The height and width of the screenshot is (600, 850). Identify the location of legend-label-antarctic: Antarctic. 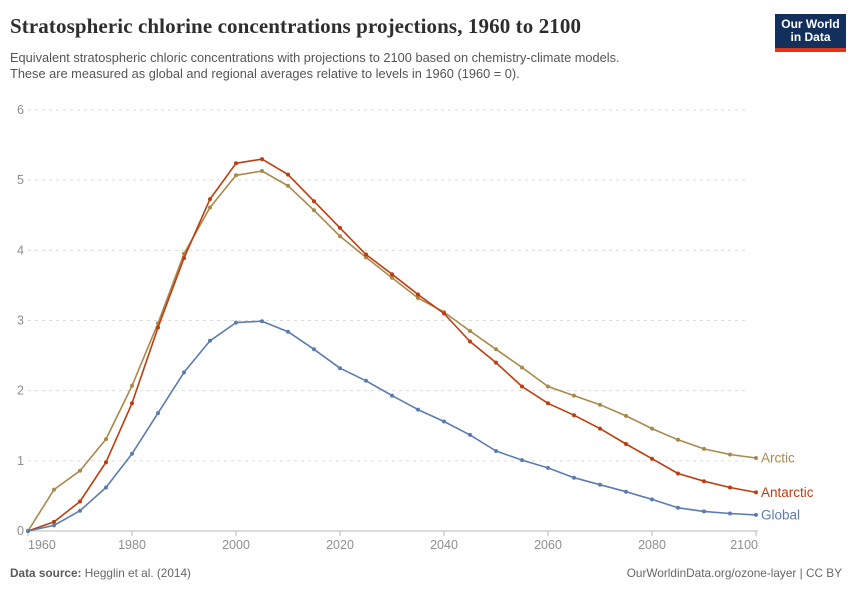
(787, 492).